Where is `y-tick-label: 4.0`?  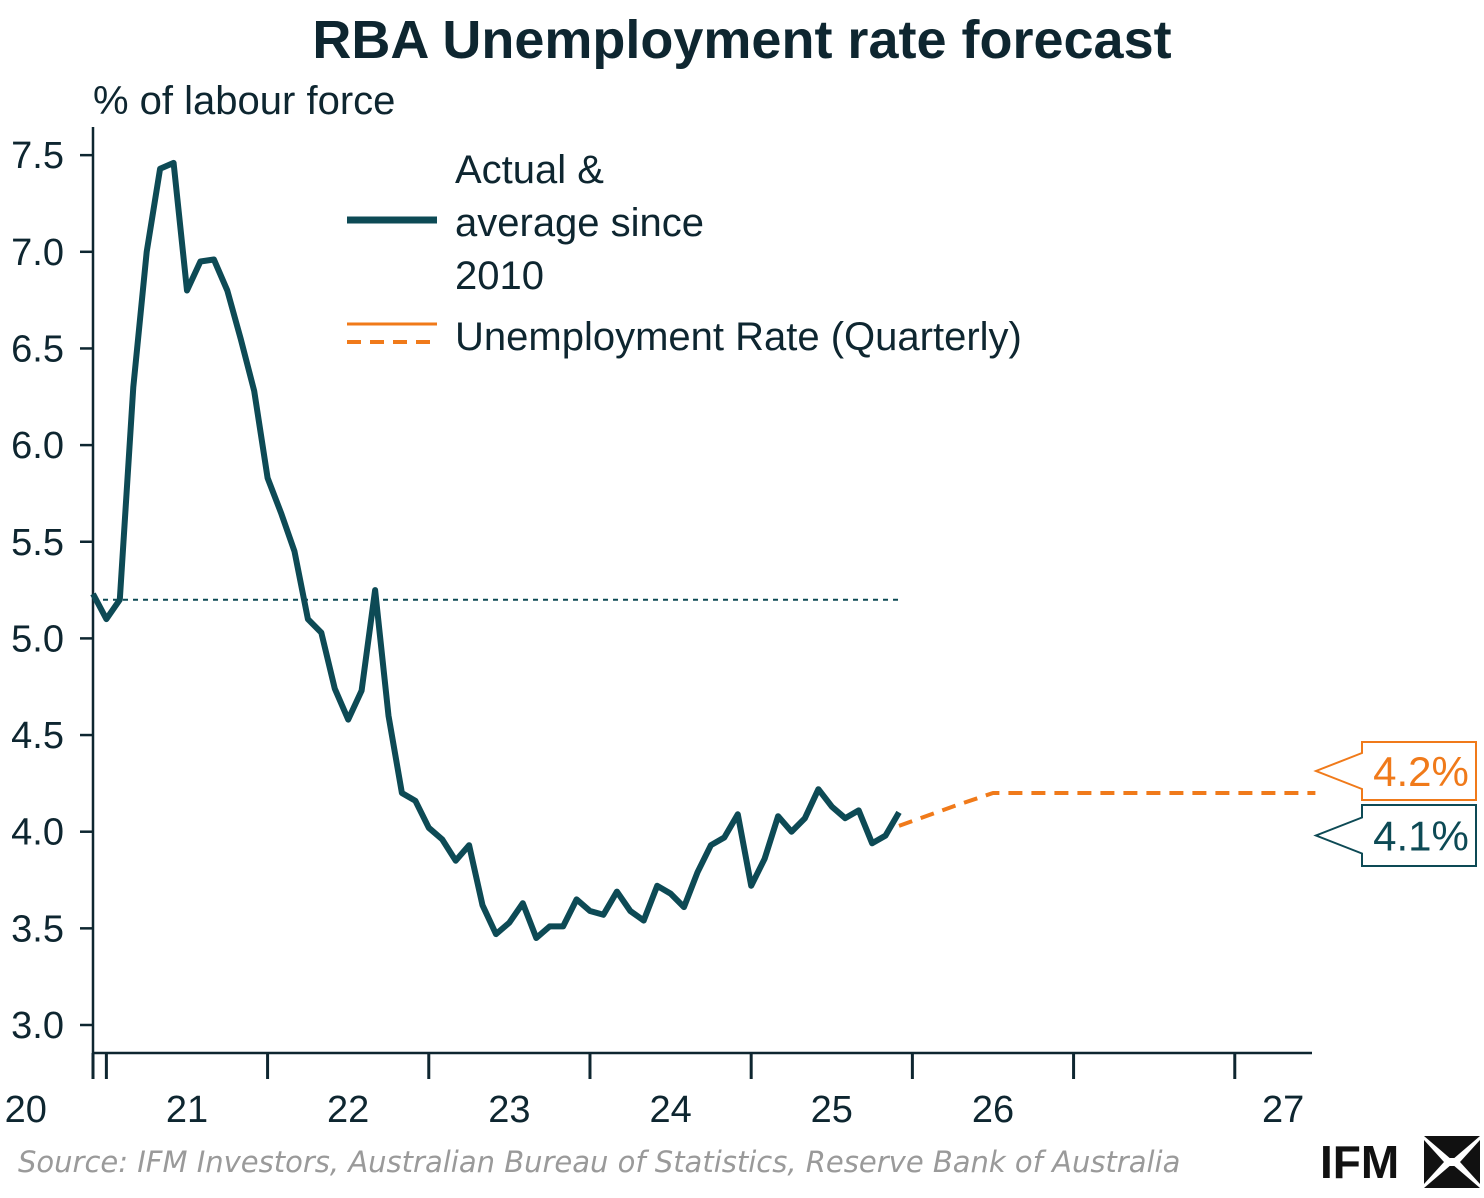
y-tick-label: 4.0 is located at coordinates (37, 833).